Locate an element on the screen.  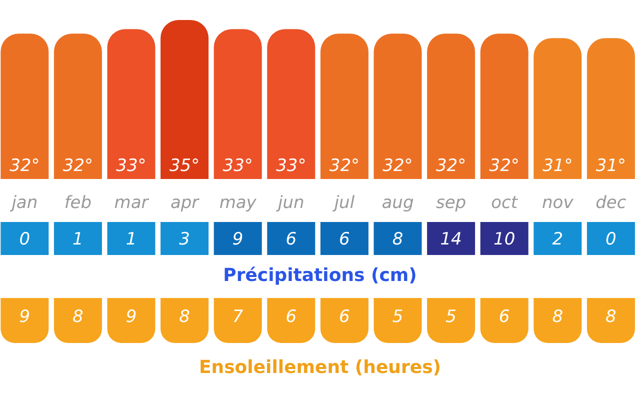
x-tick-label: oct is located at coordinates (505, 203).